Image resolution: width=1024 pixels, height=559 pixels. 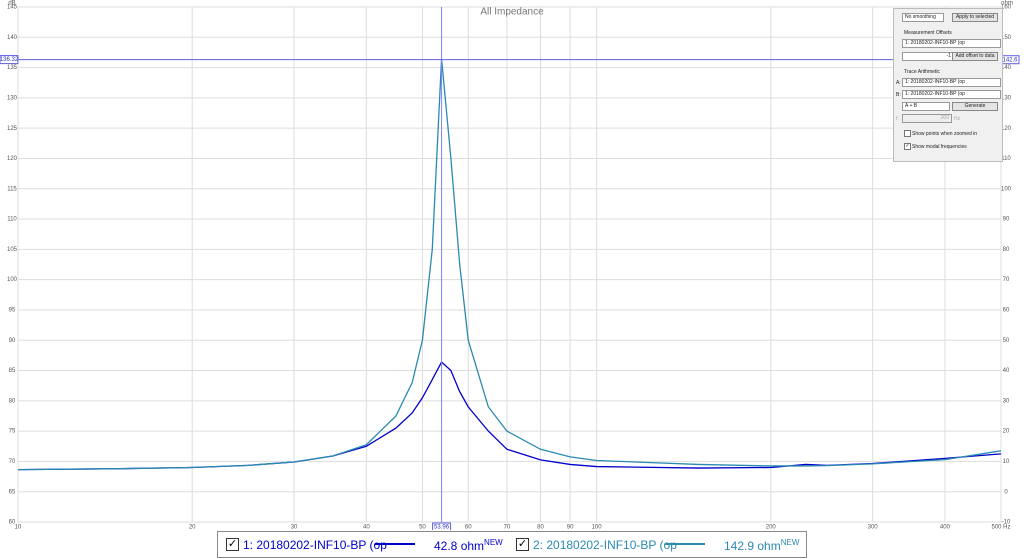 I want to click on y-axis-label: dB, so click(x=11, y=4).